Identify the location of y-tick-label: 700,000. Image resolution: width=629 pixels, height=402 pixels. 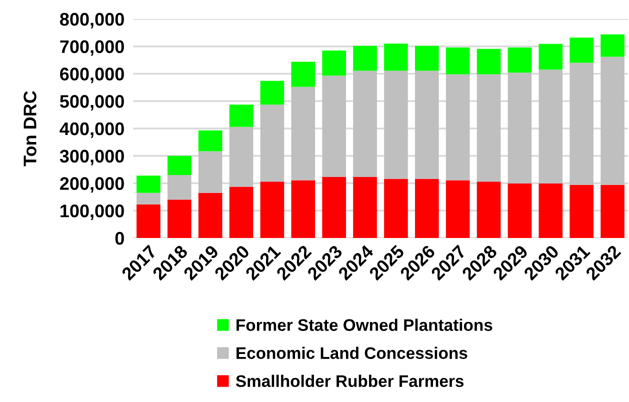
(92, 48).